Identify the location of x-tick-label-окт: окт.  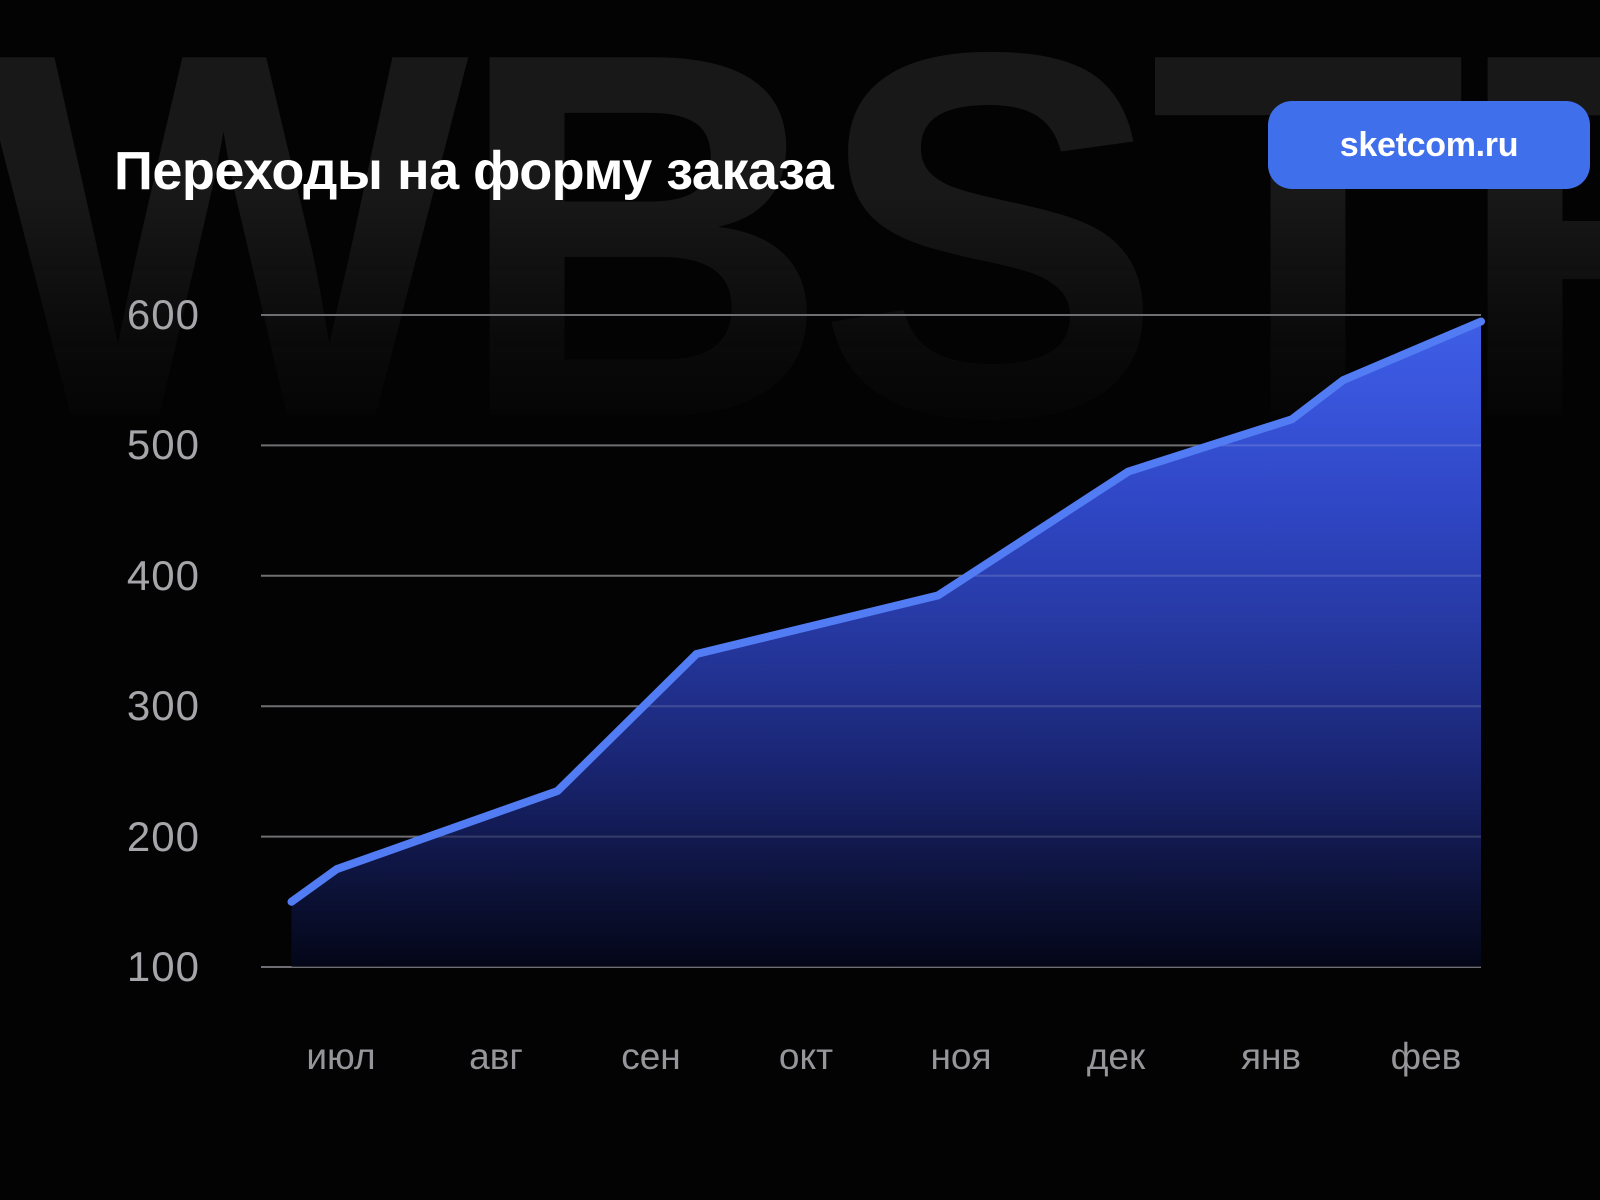
(806, 1056).